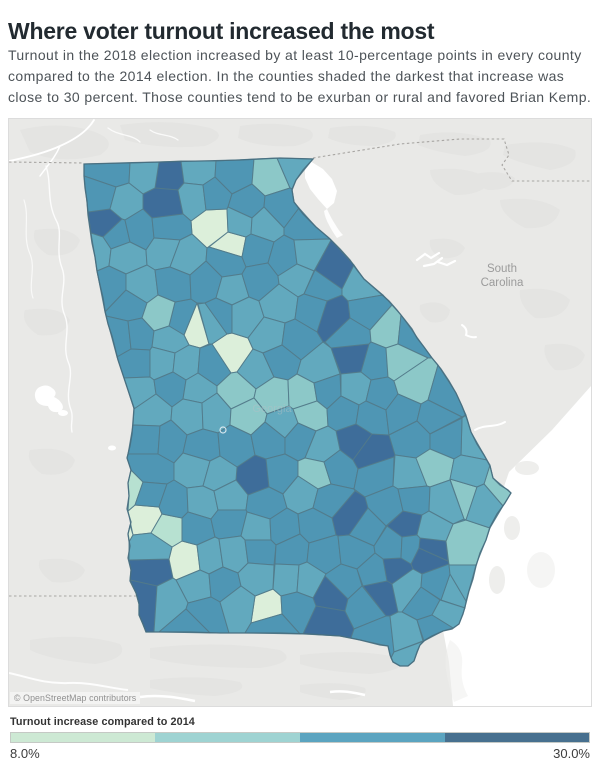  Describe the element at coordinates (502, 269) in the screenshot. I see `svg-text: South` at that location.